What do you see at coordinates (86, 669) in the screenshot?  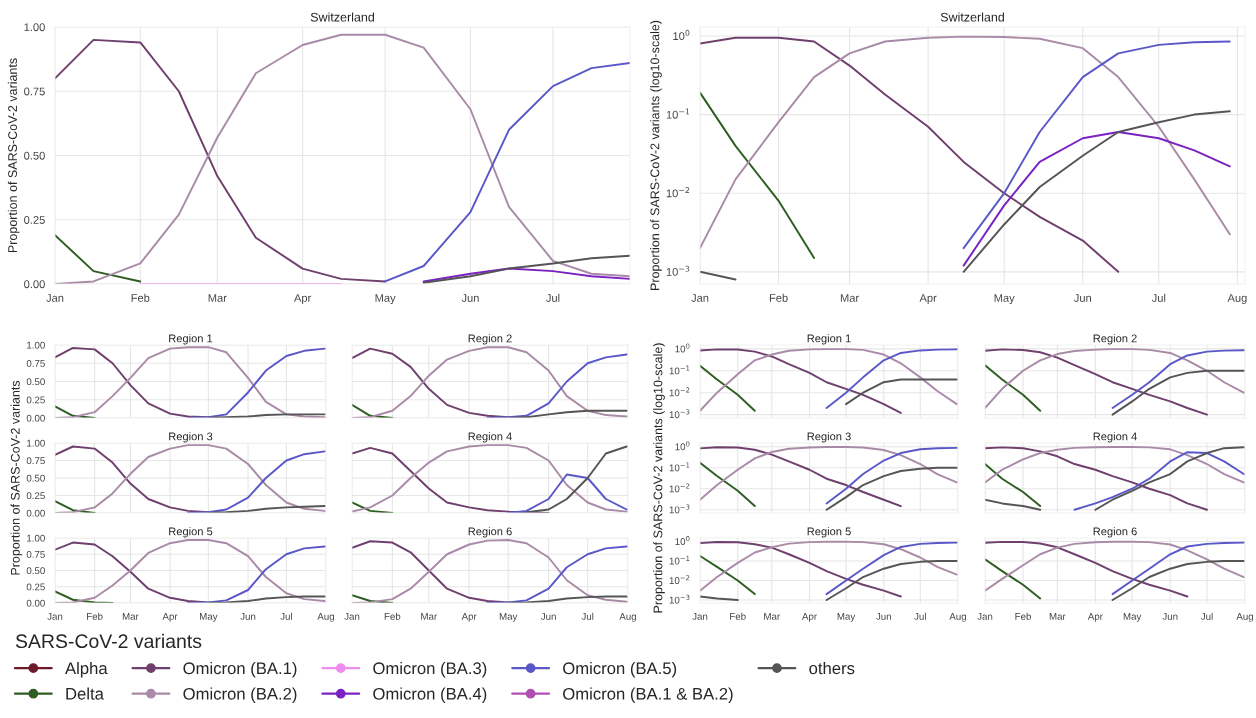 I see `legend-label: Alpha` at bounding box center [86, 669].